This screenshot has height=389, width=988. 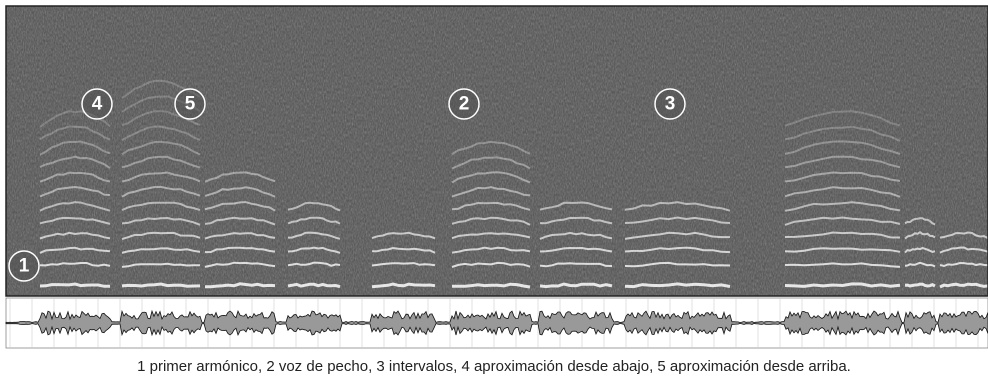 I want to click on marker-label: 5, so click(x=190, y=104).